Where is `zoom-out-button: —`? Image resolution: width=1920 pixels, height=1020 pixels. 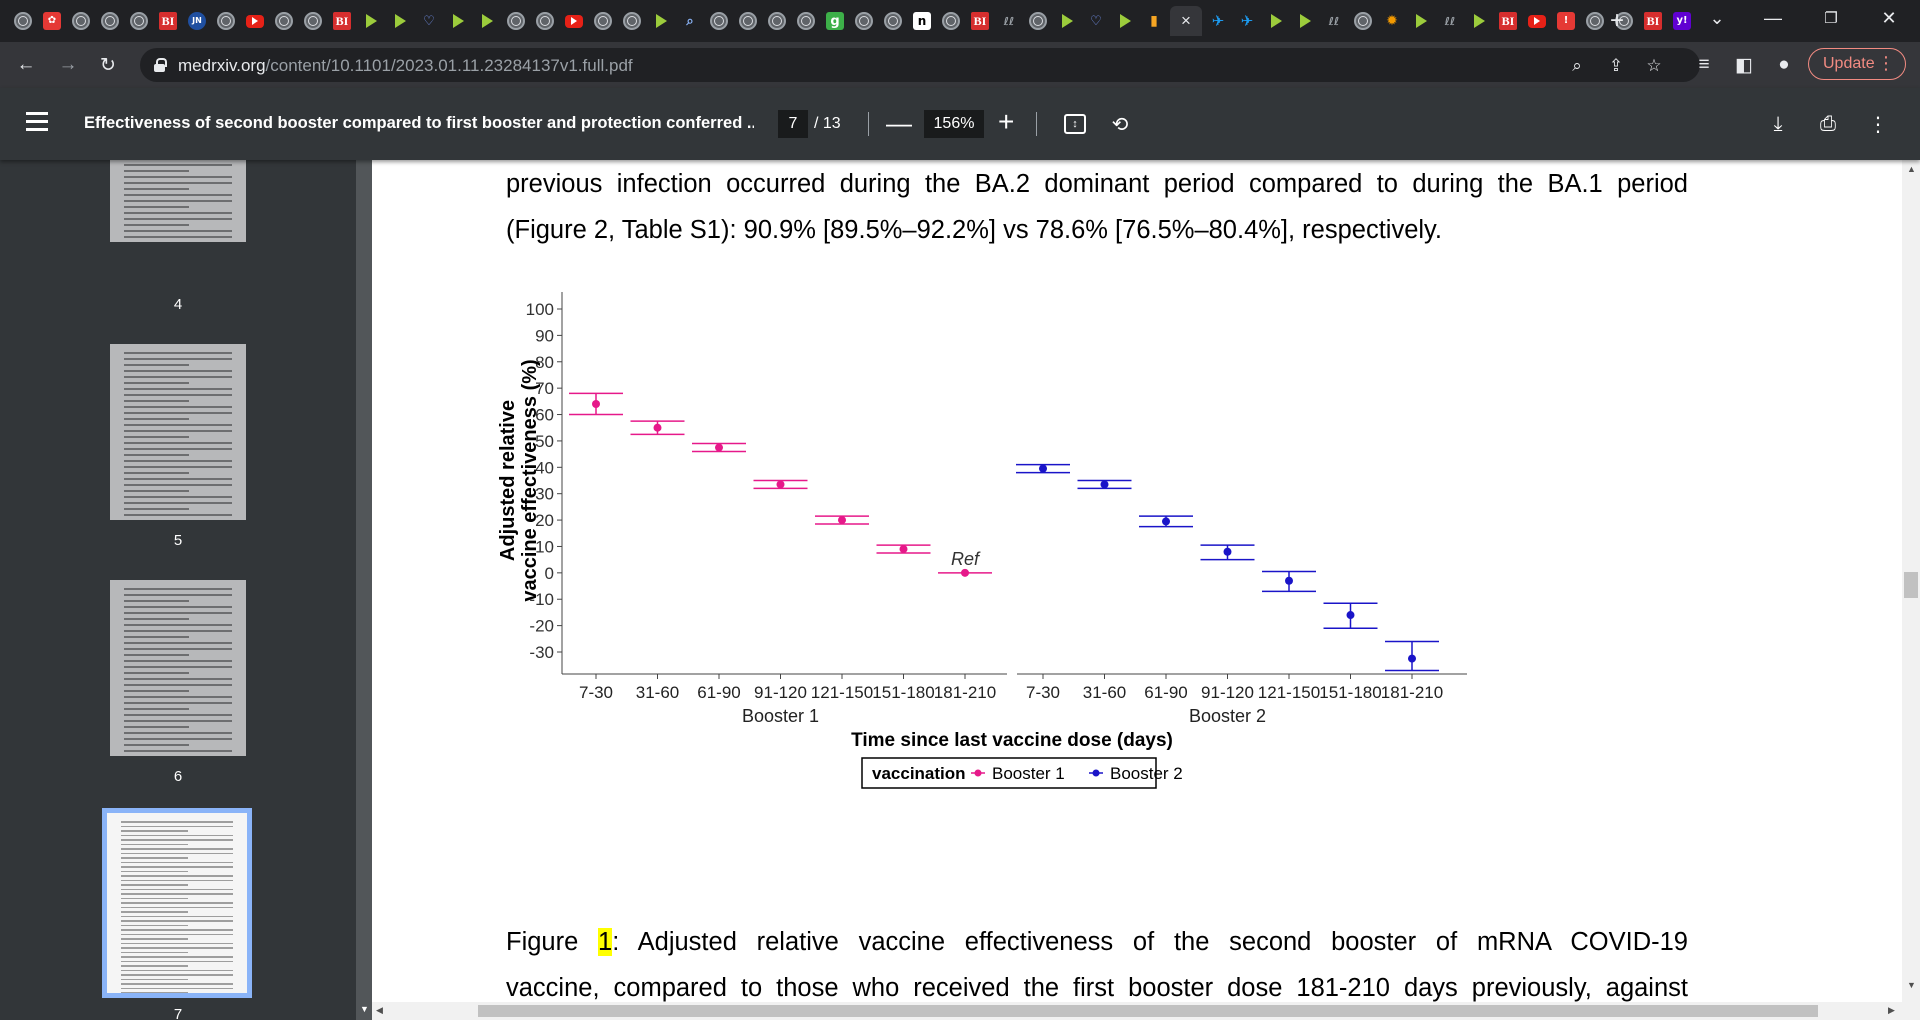 zoom-out-button: — is located at coordinates (899, 123).